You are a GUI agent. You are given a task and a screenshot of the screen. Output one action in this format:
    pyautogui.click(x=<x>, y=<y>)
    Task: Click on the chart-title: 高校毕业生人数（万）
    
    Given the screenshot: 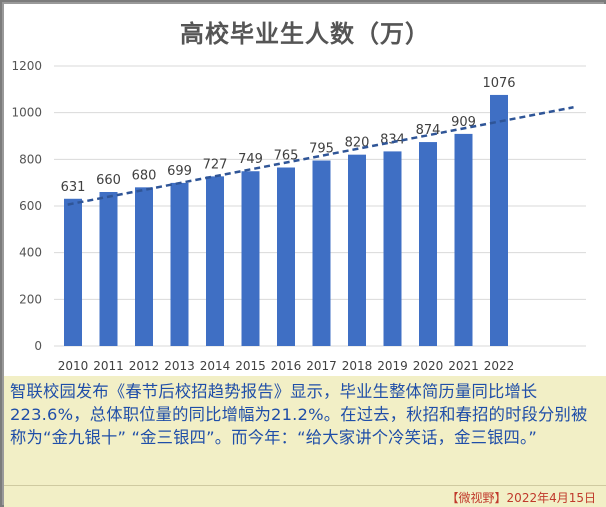 What is the action you would take?
    pyautogui.click(x=305, y=34)
    